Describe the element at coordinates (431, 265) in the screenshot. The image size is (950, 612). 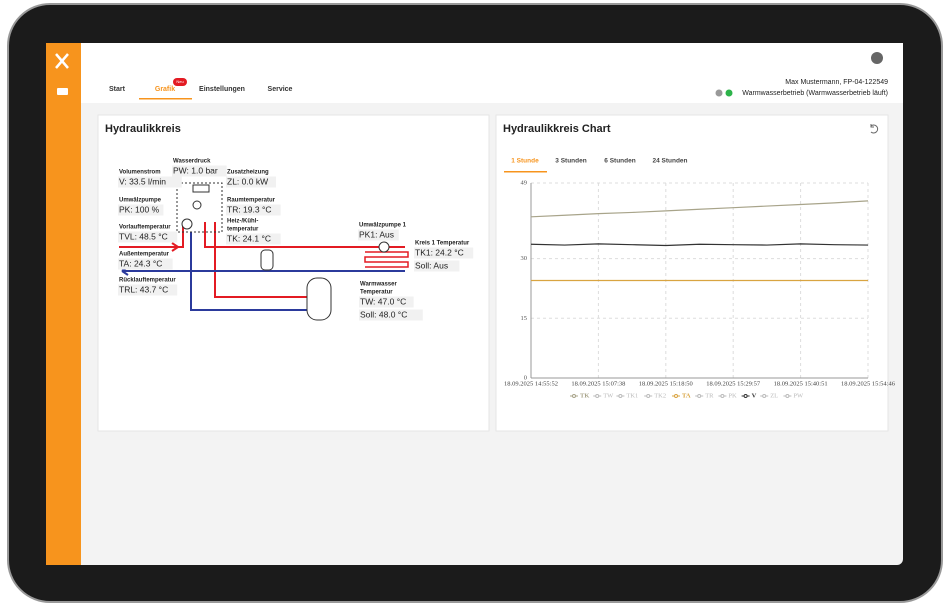
I see `field-value: Soll: Aus` at that location.